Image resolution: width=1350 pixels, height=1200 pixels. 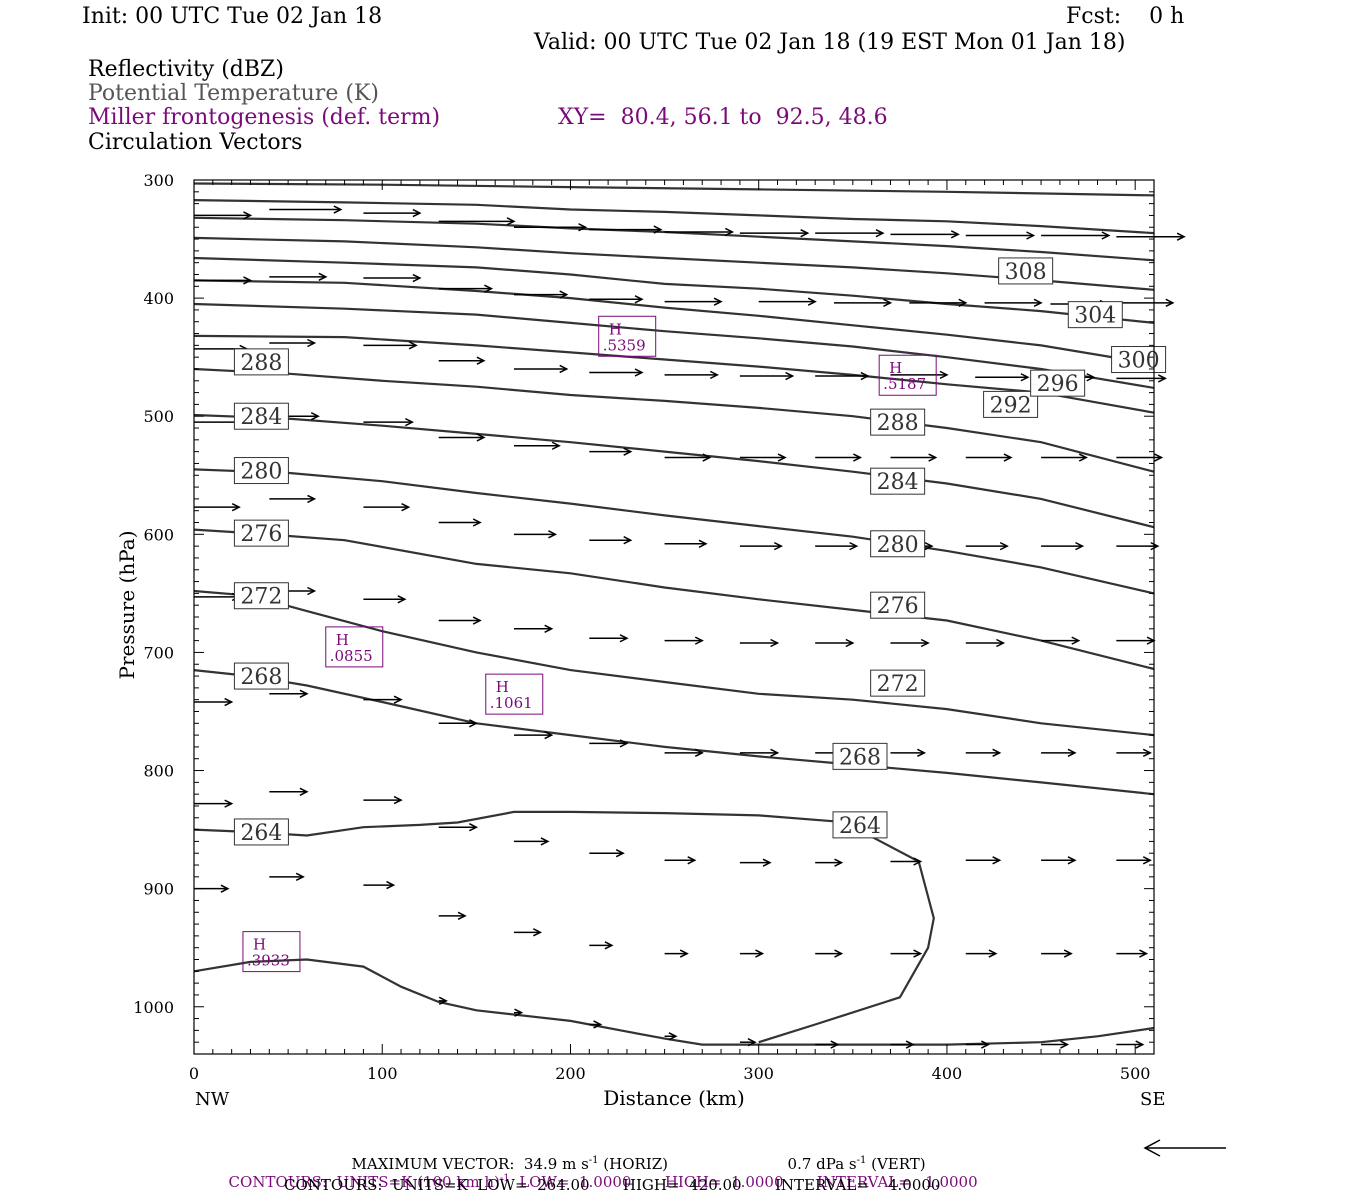 What do you see at coordinates (158, 180) in the screenshot?
I see `y-tick-label: 300` at bounding box center [158, 180].